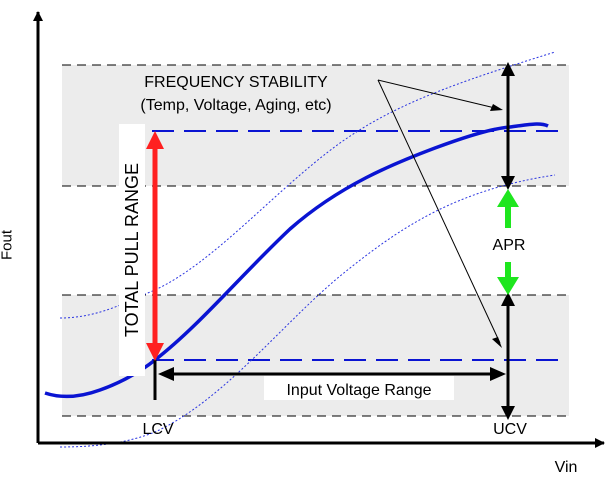  What do you see at coordinates (508, 69) in the screenshot?
I see `upper-stability-arrowhead-top` at bounding box center [508, 69].